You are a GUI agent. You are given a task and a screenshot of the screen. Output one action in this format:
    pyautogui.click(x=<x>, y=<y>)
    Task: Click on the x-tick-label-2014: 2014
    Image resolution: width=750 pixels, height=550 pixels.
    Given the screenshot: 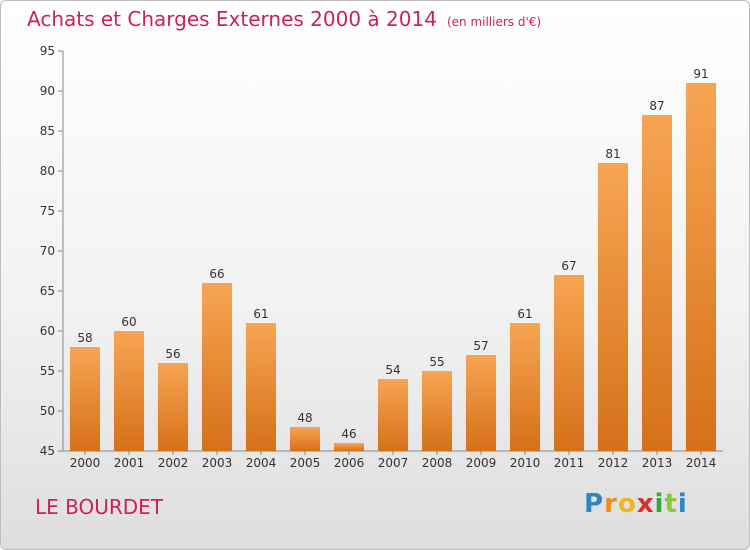 What is the action you would take?
    pyautogui.click(x=701, y=463)
    